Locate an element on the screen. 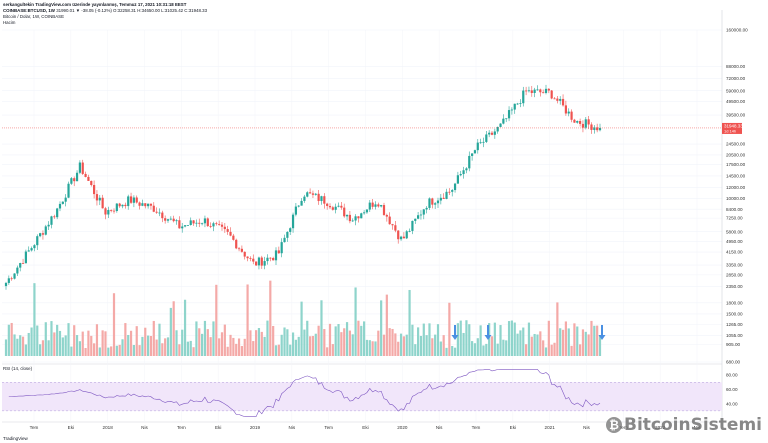 The image size is (768, 443). time-tick-label: 2018 is located at coordinates (108, 427).